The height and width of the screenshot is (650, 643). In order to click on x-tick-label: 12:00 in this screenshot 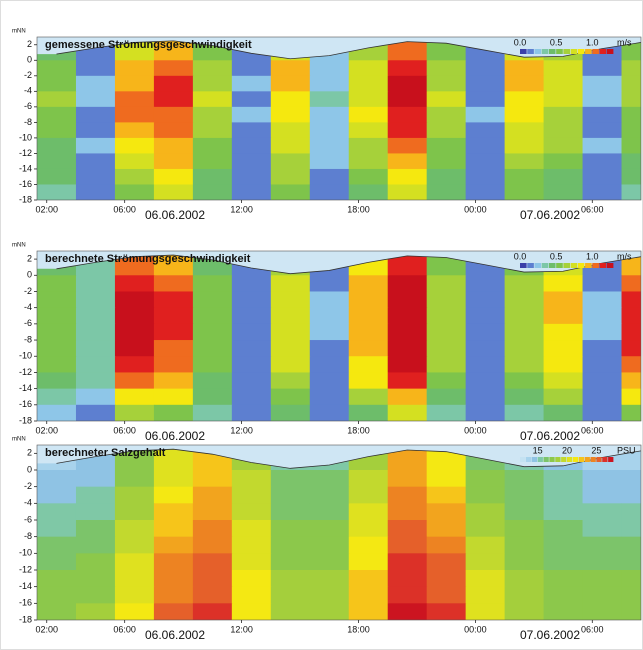, I will do `click(241, 430)`.